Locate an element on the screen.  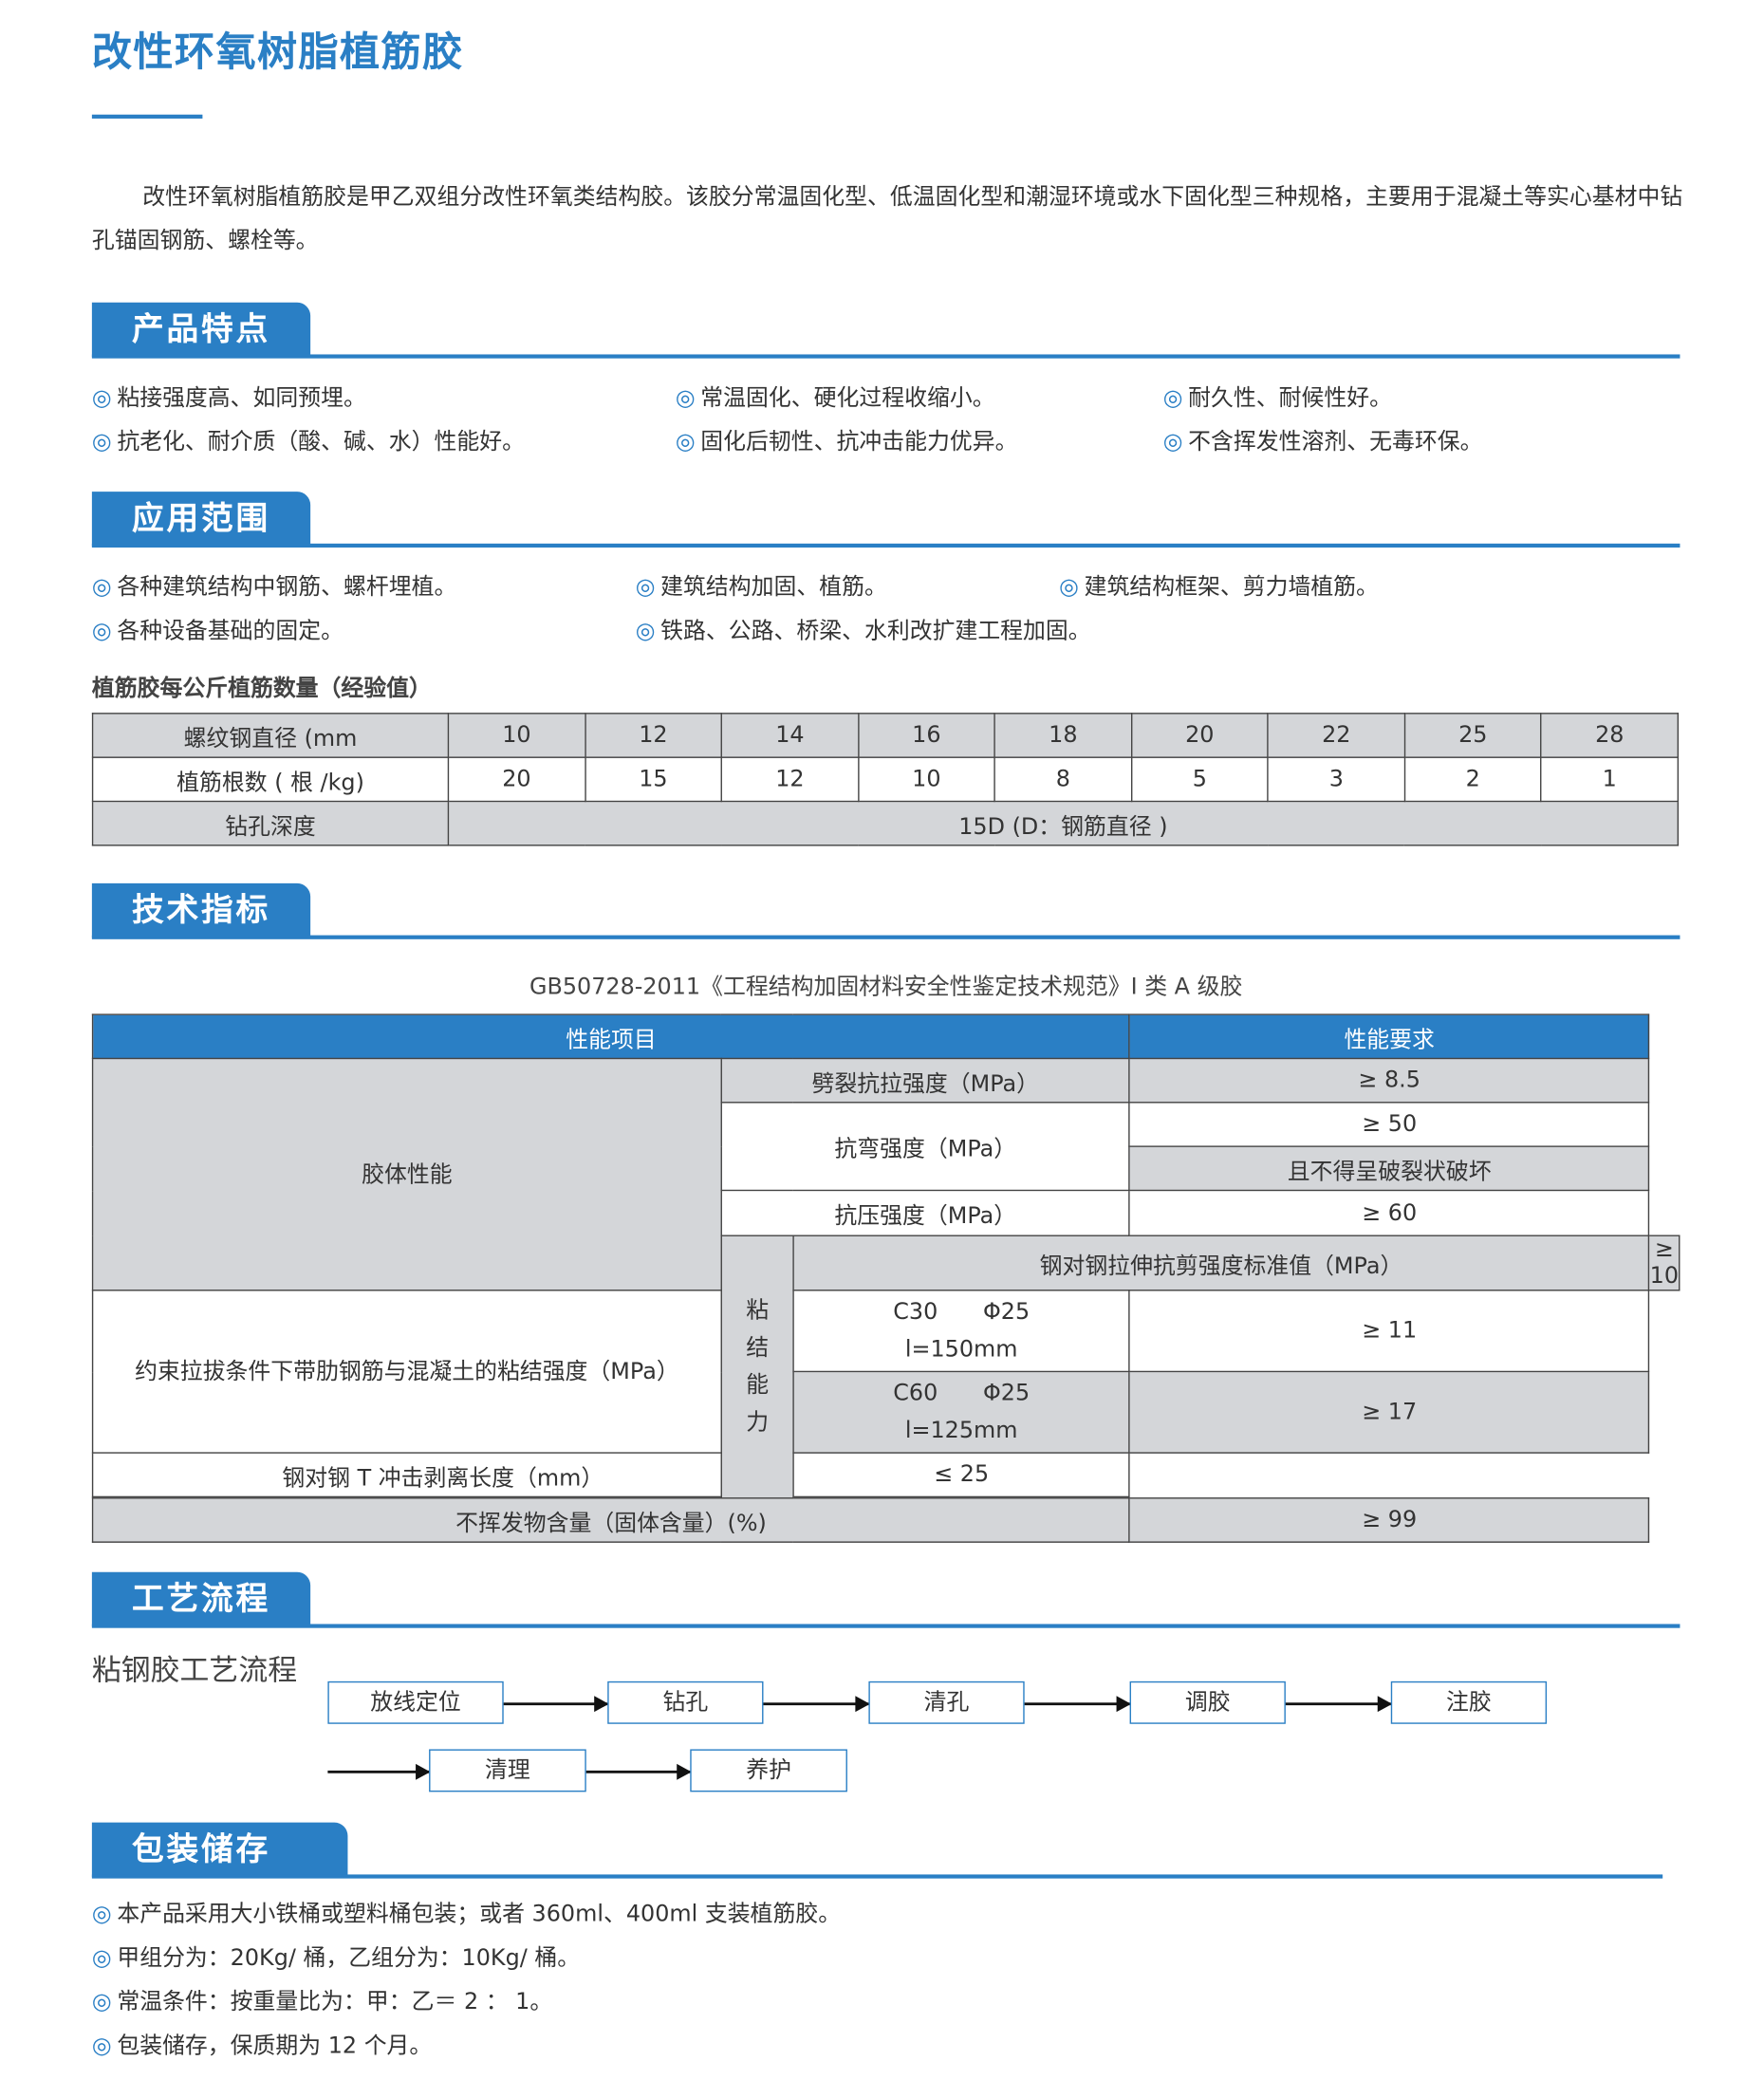
count-cell: 12 is located at coordinates (790, 779).